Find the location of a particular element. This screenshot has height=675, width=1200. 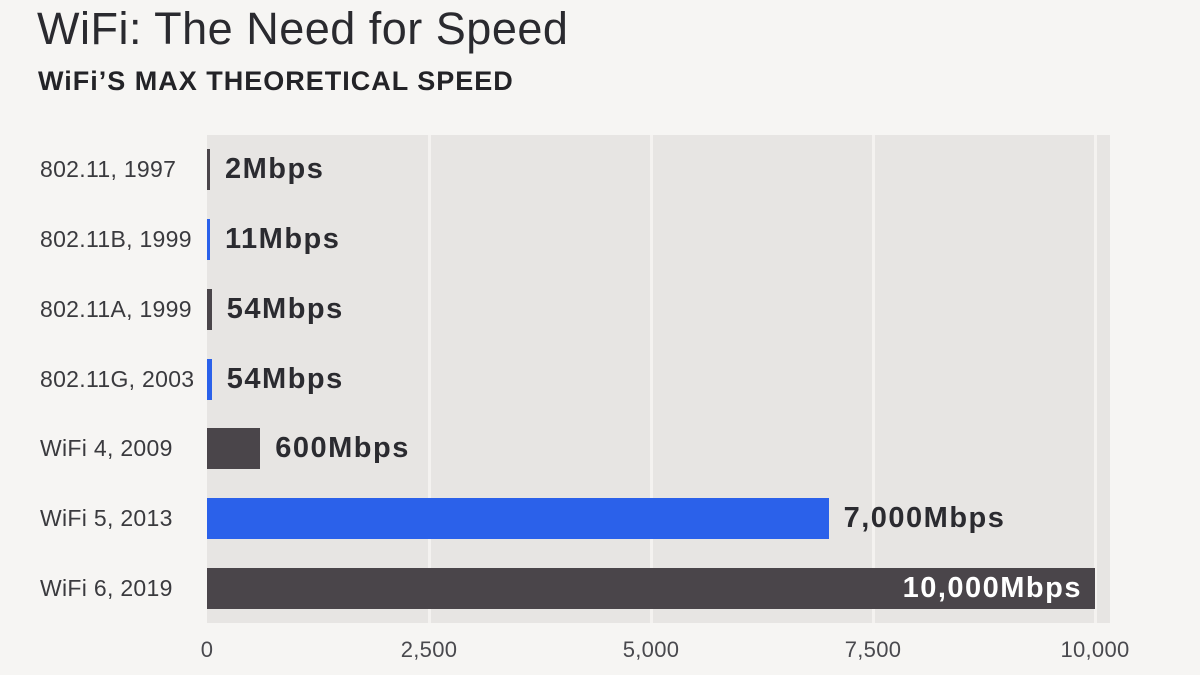

category-label: WiFi 5, 2013 is located at coordinates (106, 517).